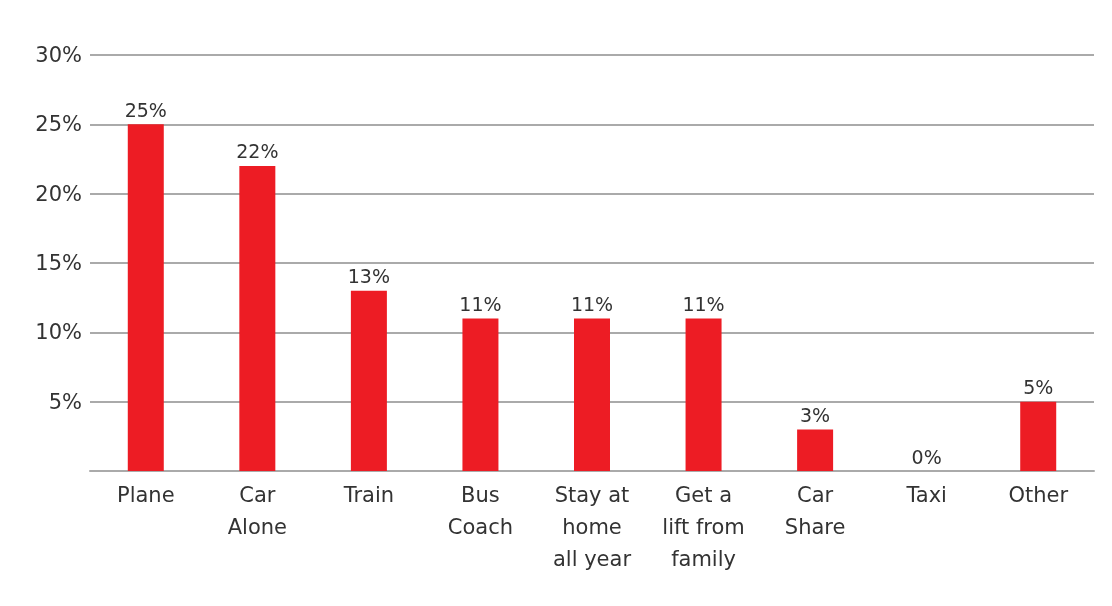 This screenshot has height=606, width=1112. Describe the element at coordinates (257, 151) in the screenshot. I see `data-label: 22%` at that location.